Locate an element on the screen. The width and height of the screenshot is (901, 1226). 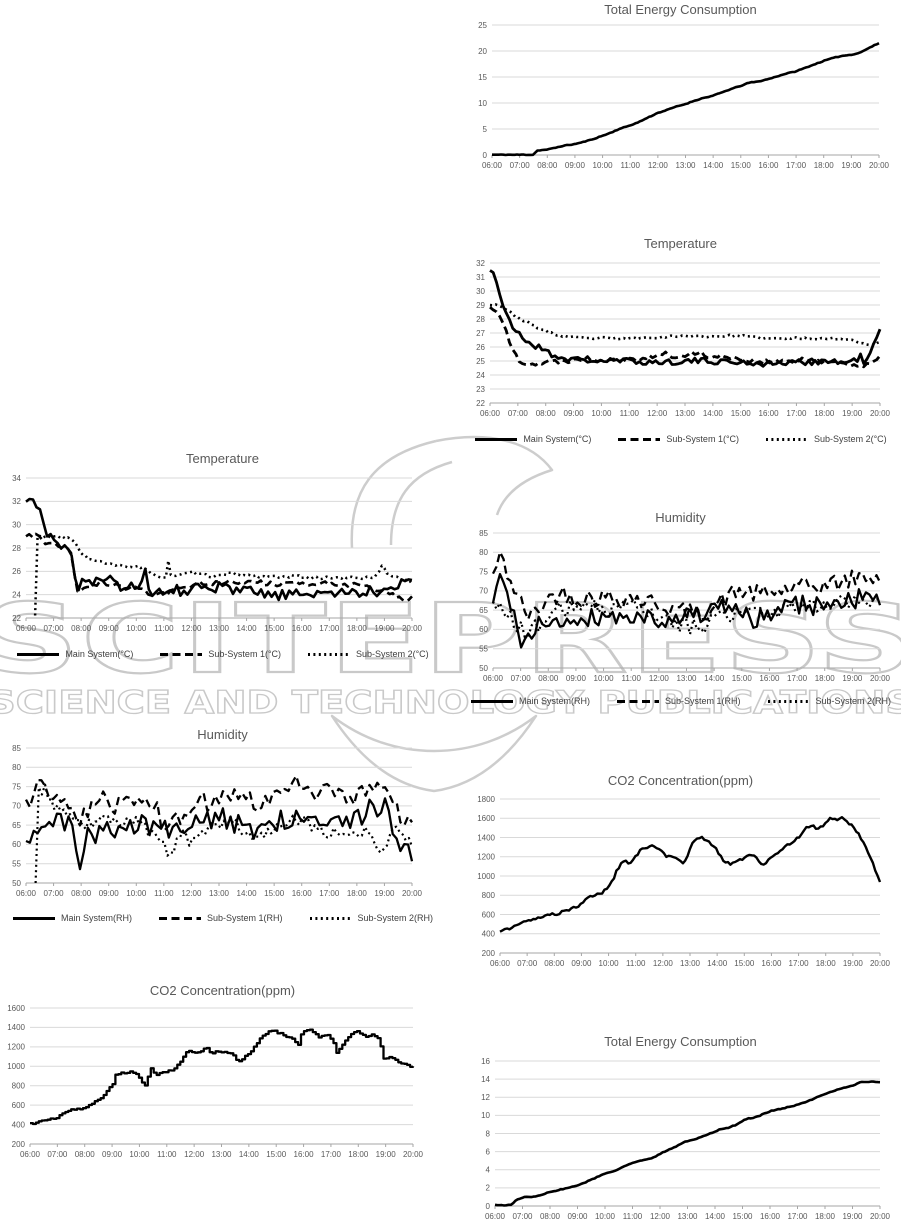
y-tick-label: 15 is located at coordinates (482, 77).